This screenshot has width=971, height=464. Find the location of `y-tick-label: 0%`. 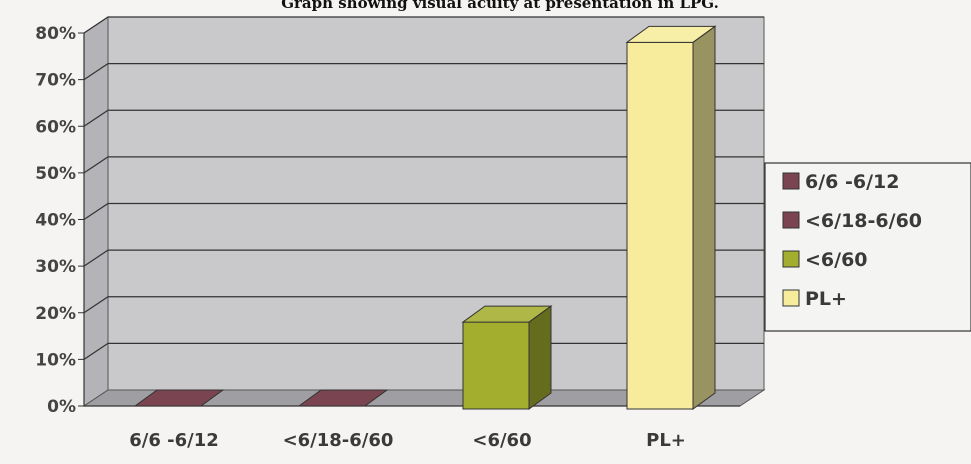

y-tick-label: 0% is located at coordinates (61, 407).